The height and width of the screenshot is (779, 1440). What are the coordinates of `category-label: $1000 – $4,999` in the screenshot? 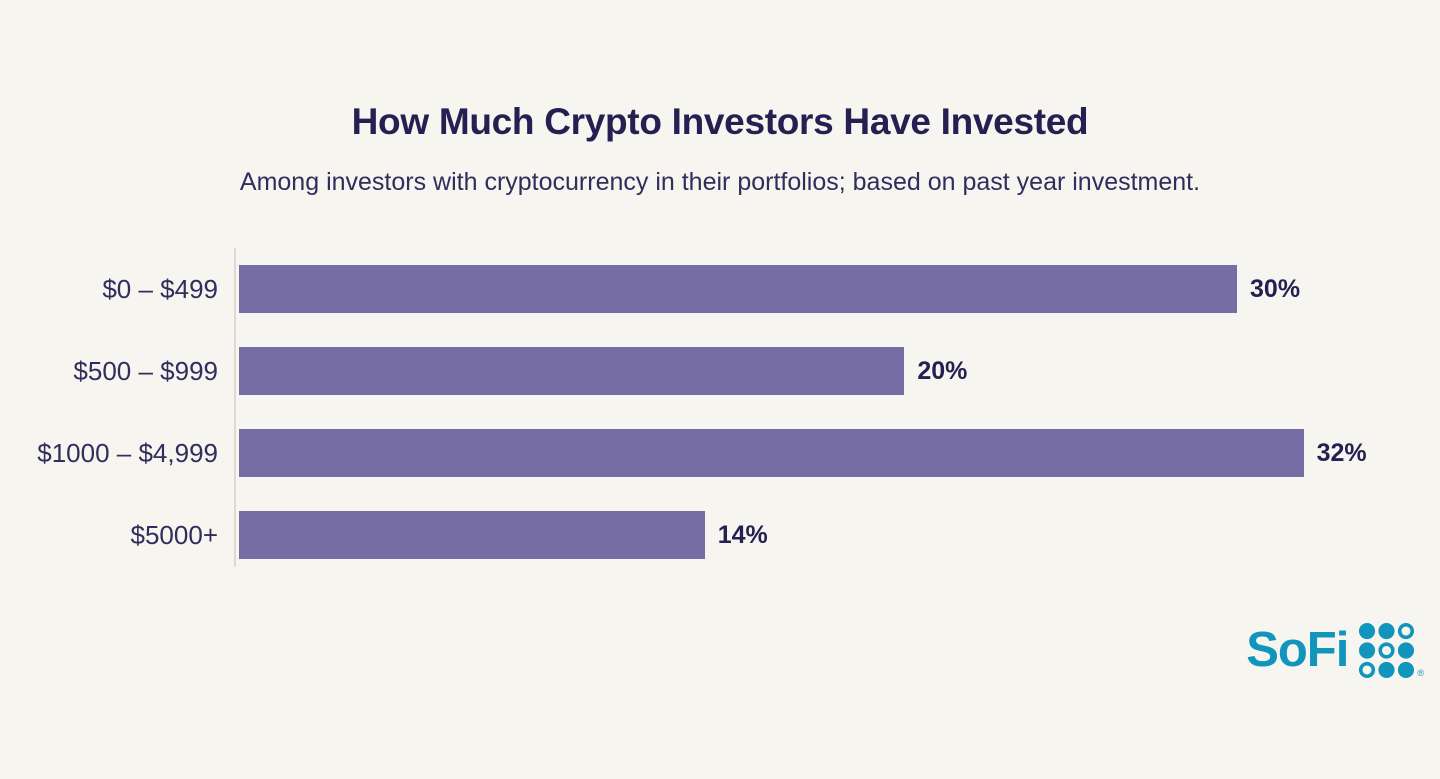 It's located at (127, 452).